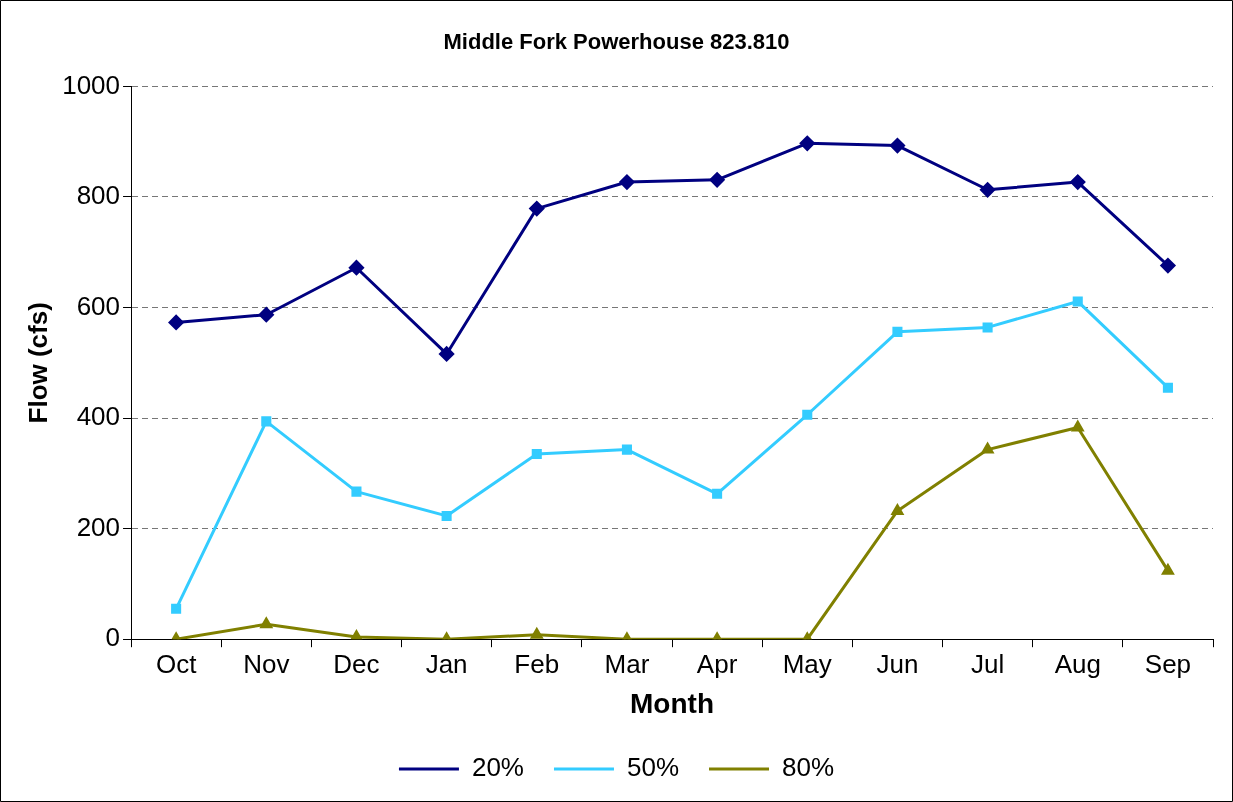  Describe the element at coordinates (113, 637) in the screenshot. I see `y-tick-label: 0` at that location.